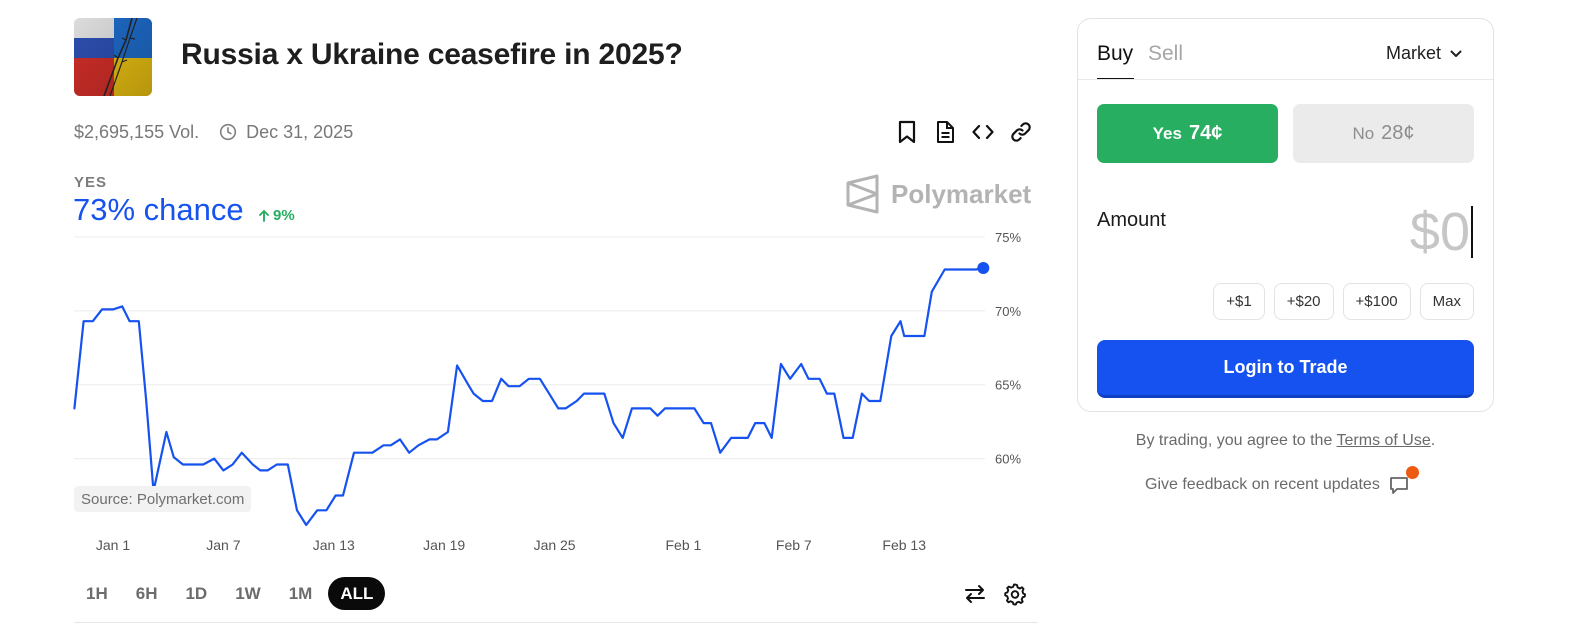 The image size is (1595, 635). I want to click on document-icon, so click(945, 132).